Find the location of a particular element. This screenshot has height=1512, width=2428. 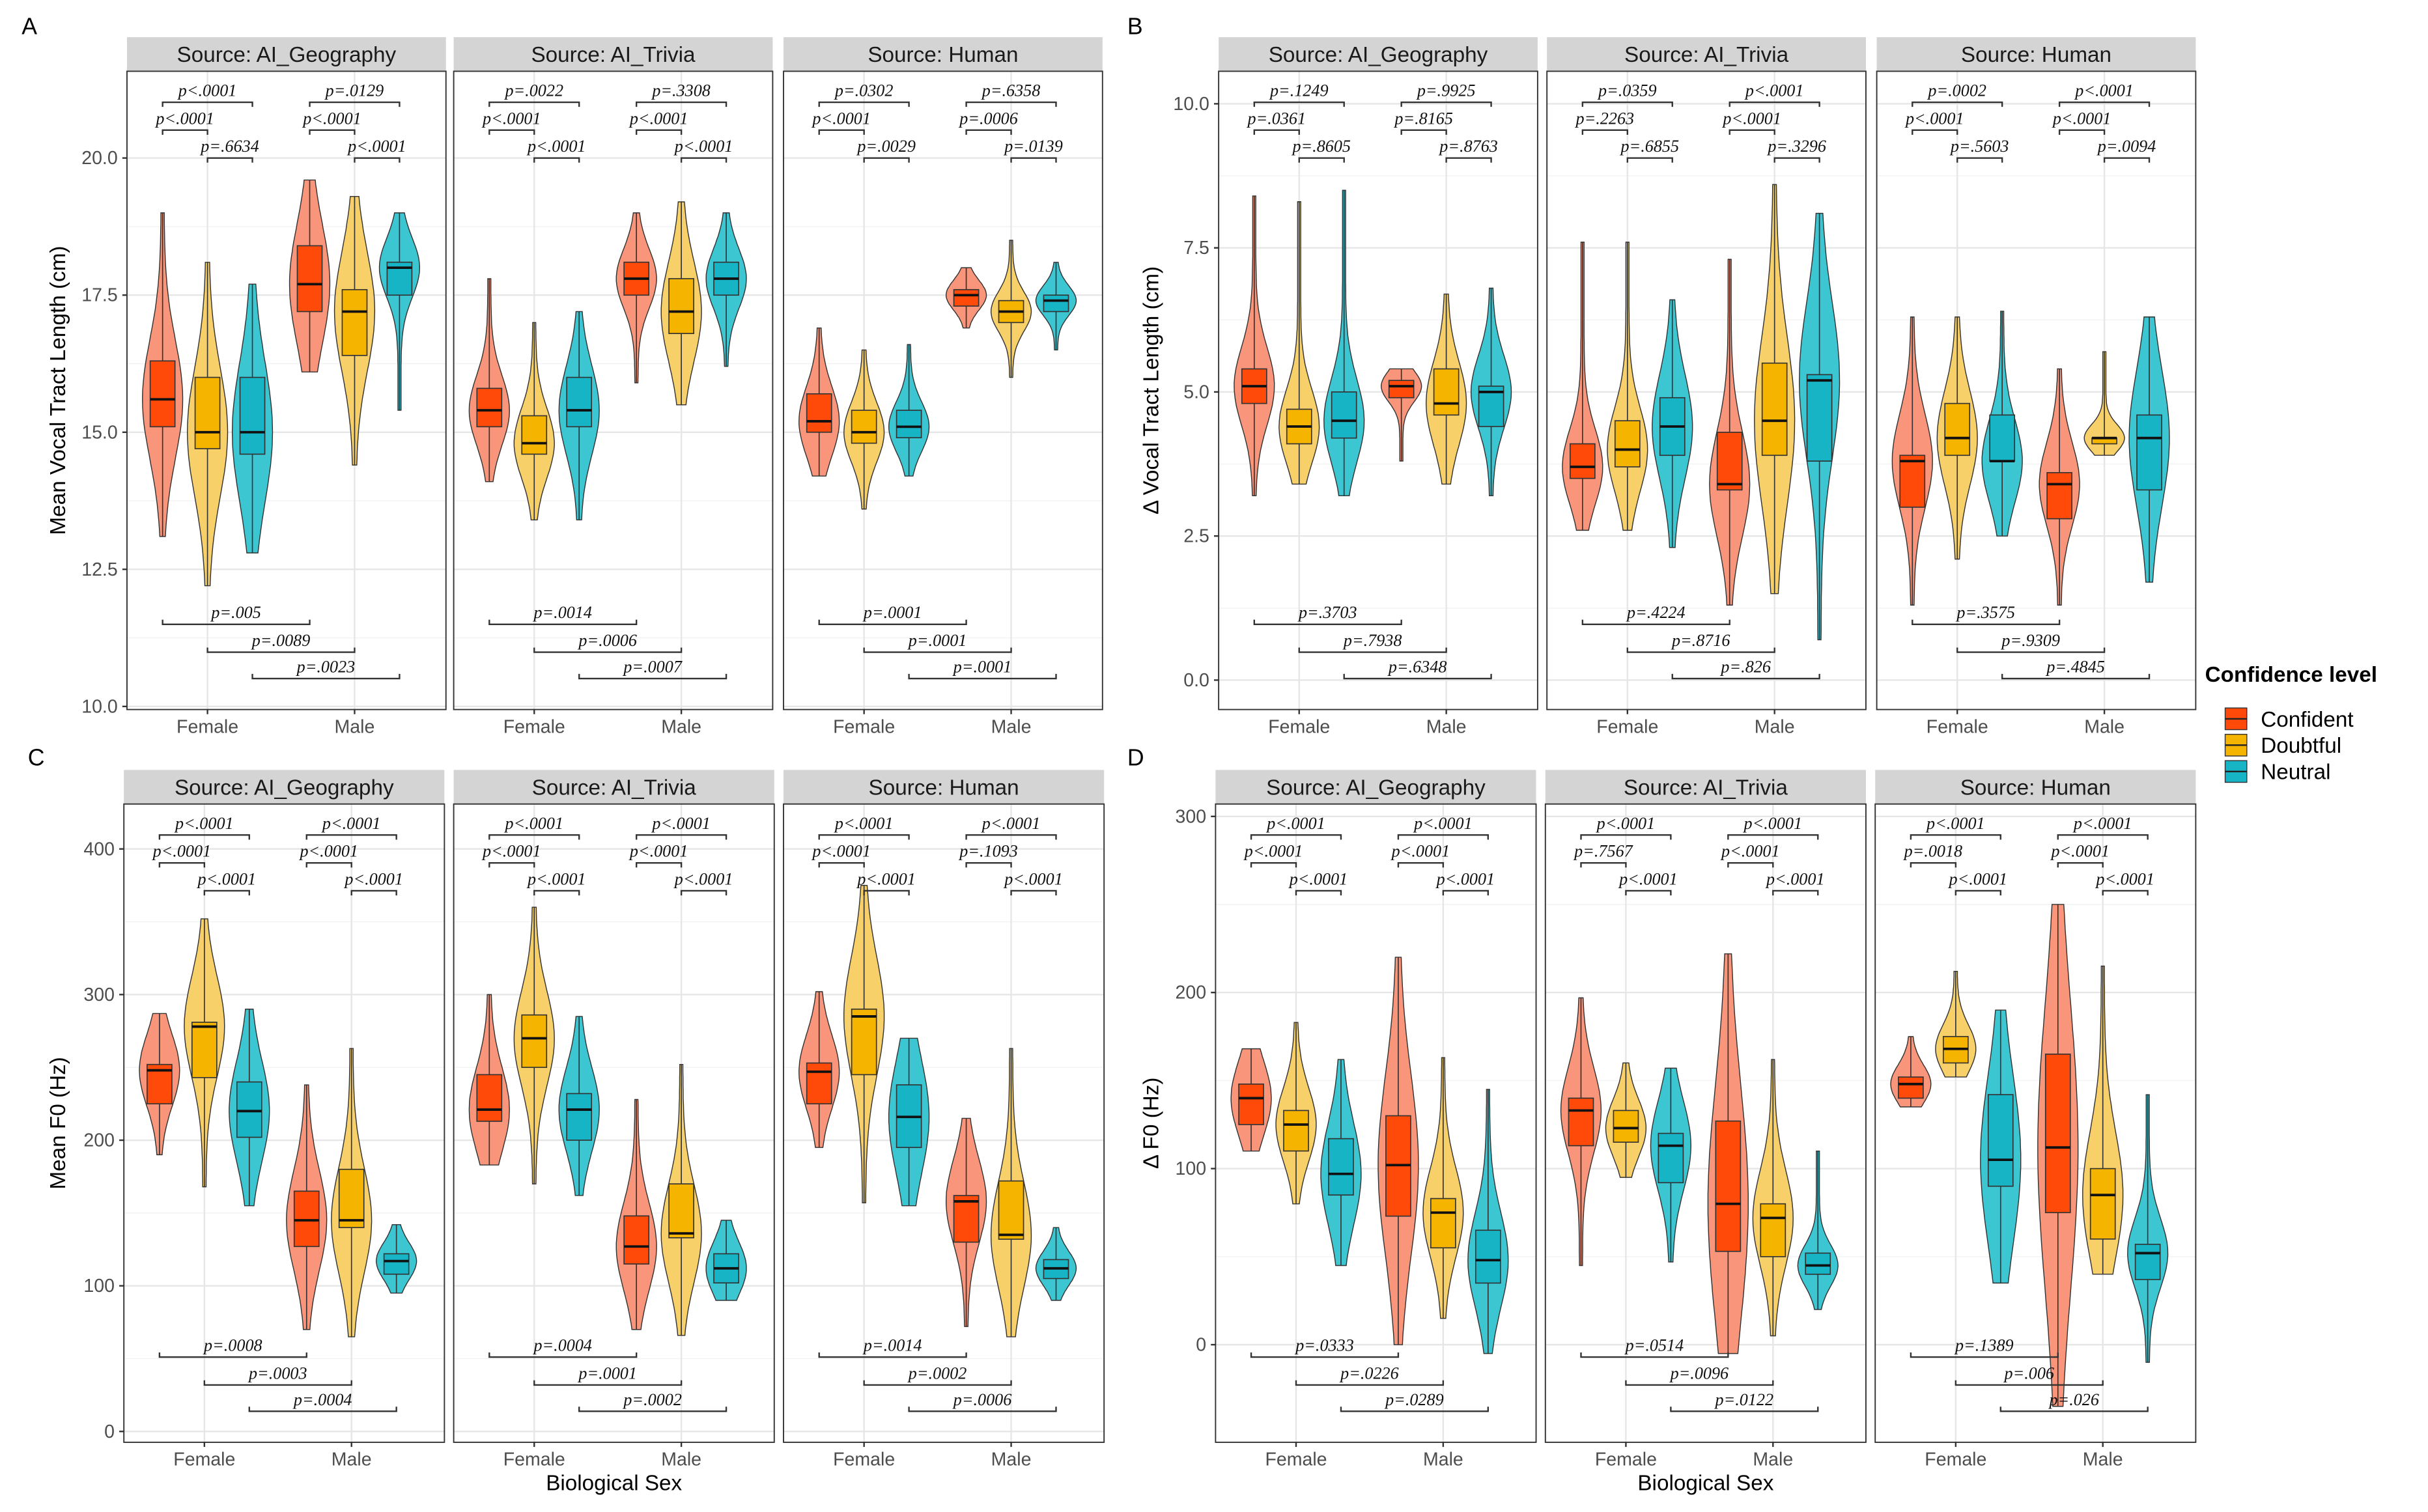

p-value-label: p=.6348 is located at coordinates (1417, 668).